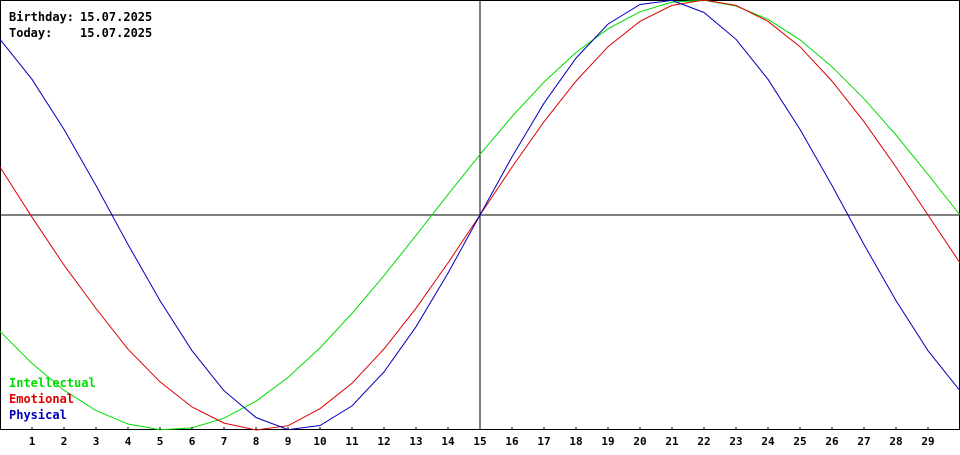  What do you see at coordinates (479, 441) in the screenshot?
I see `x-tick-label: 15` at bounding box center [479, 441].